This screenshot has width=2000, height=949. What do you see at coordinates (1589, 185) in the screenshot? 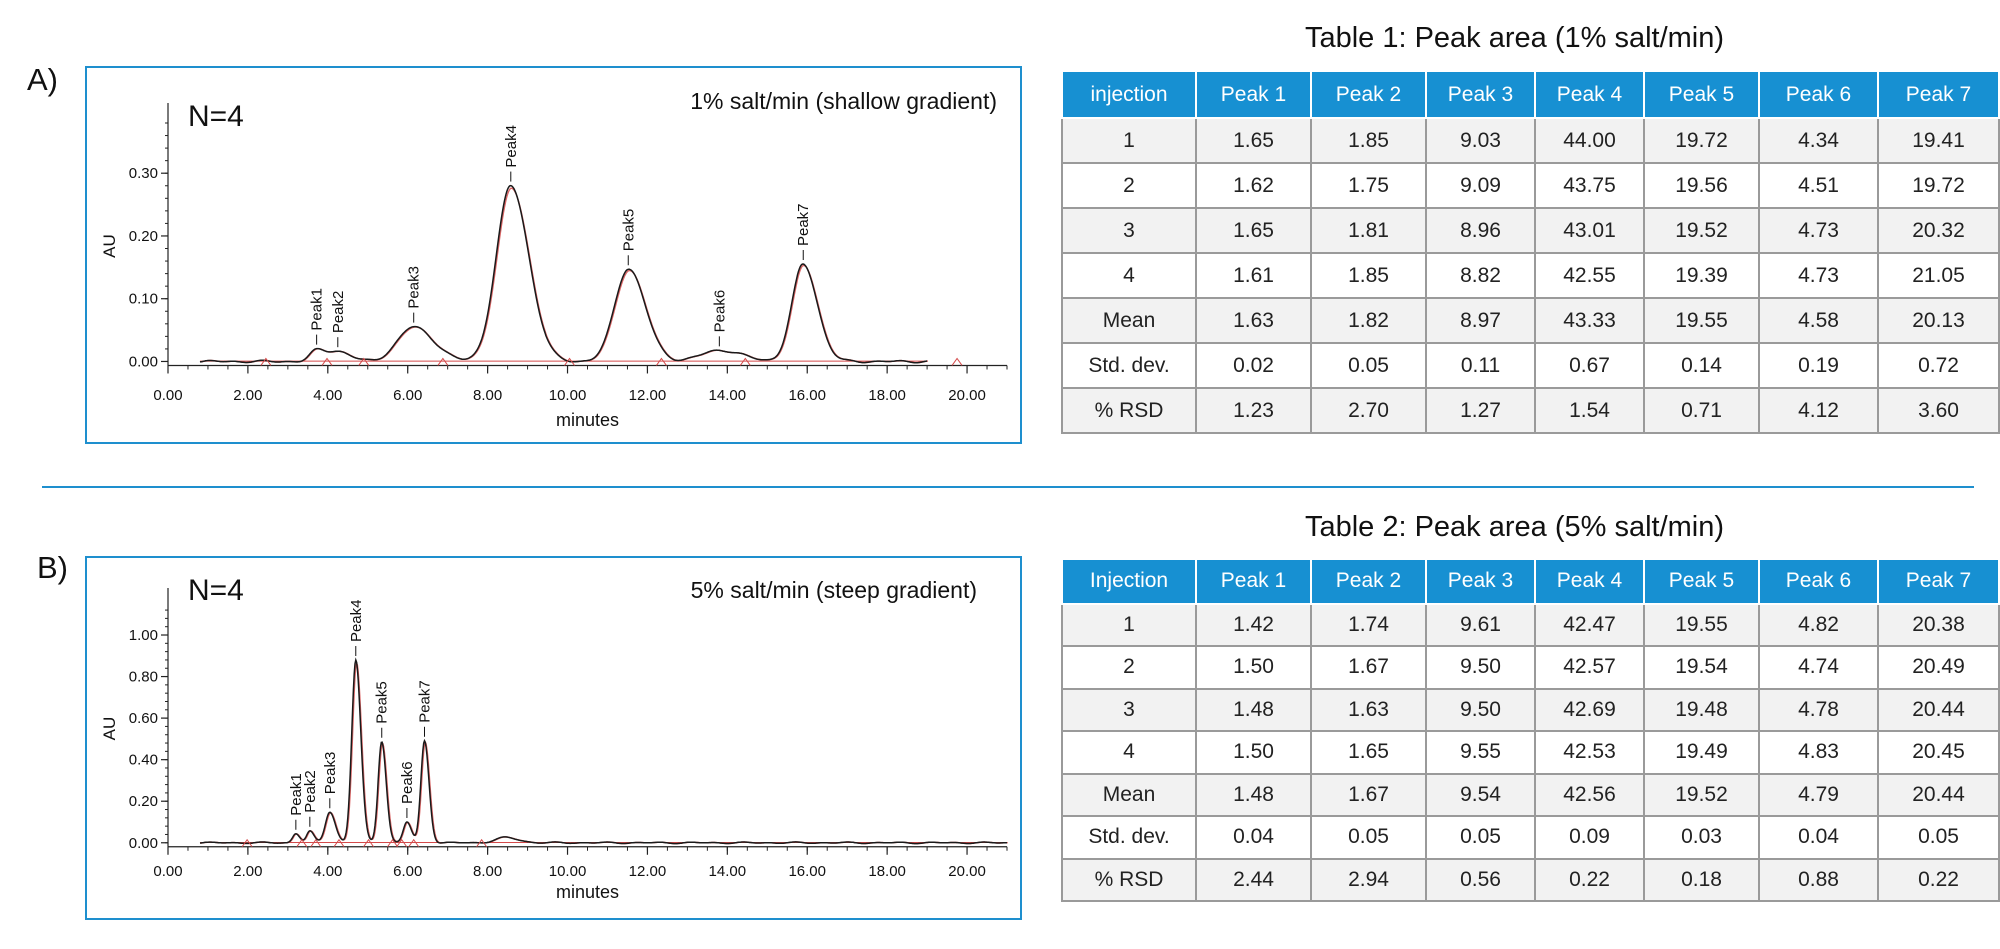
I see `peak-area-cell: 43.75` at bounding box center [1589, 185].